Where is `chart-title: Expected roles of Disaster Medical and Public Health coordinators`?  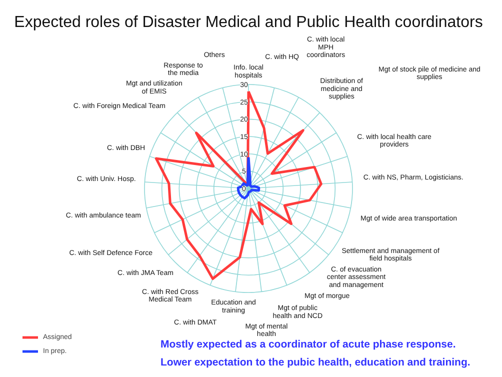
chart-title: Expected roles of Disaster Medical and Public Health coordinators is located at coordinates (248, 22).